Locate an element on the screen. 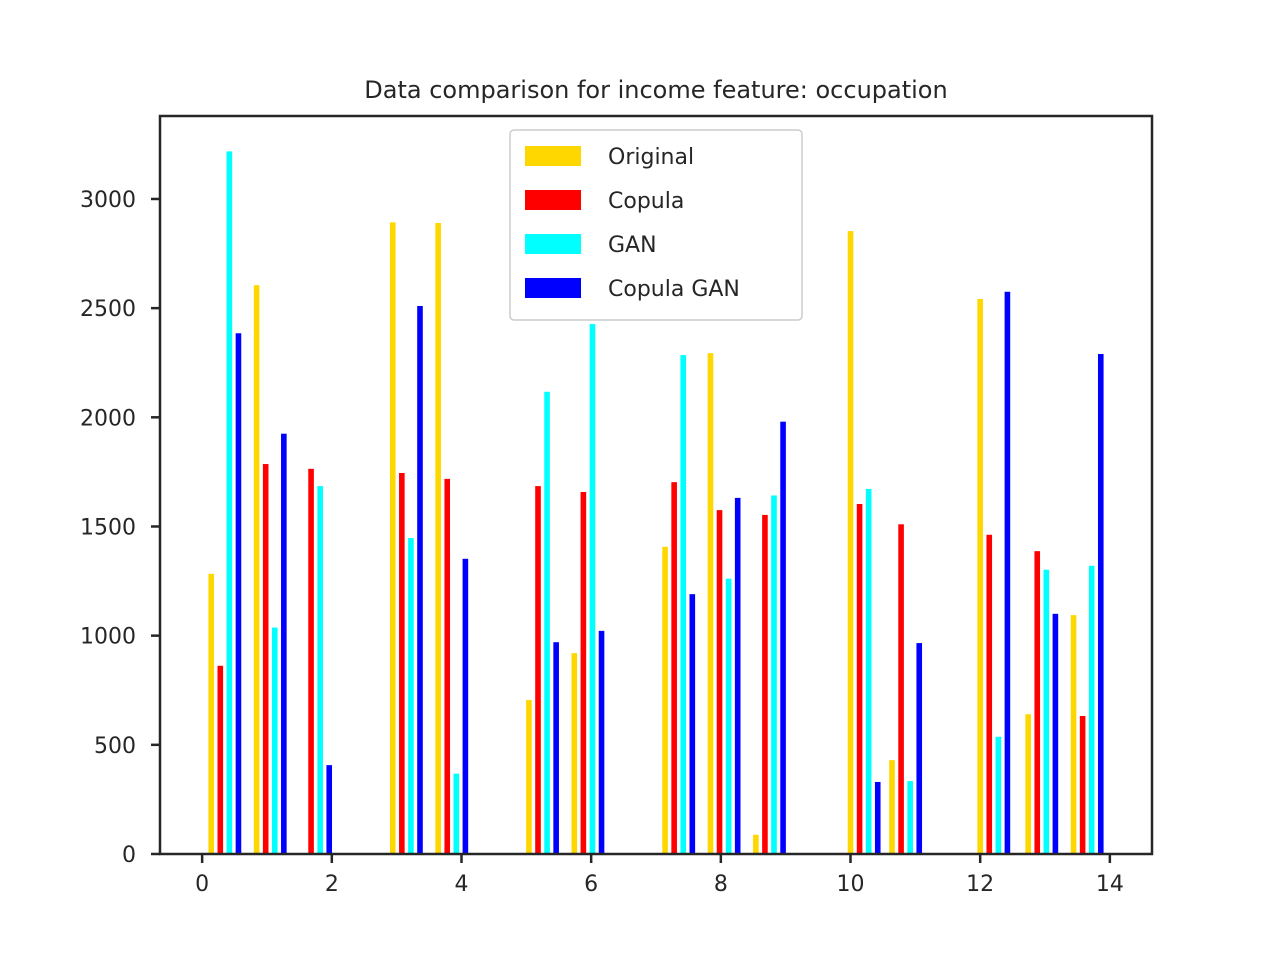 This screenshot has height=960, width=1280. x-tick-label: 6 is located at coordinates (591, 884).